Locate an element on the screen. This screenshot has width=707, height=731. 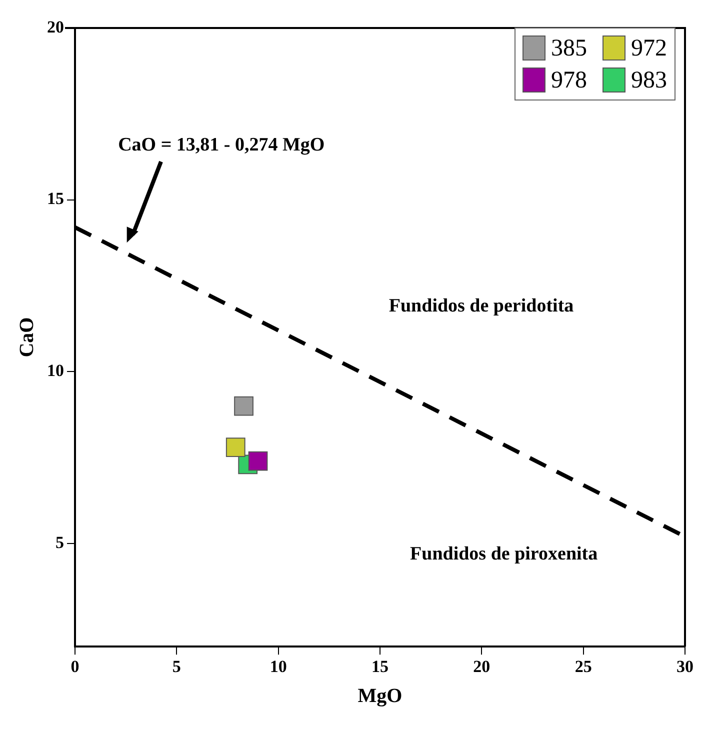
y-tick-label: 20 is located at coordinates (55, 26).